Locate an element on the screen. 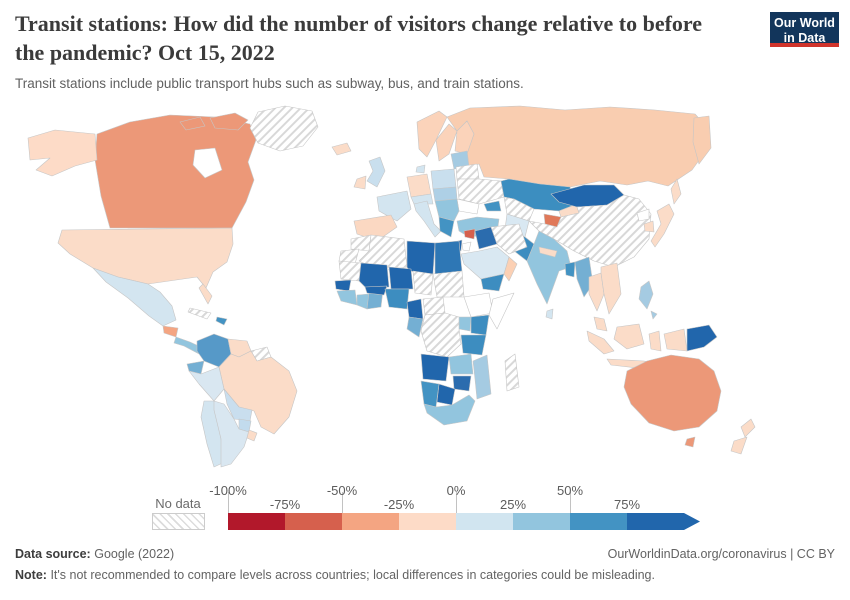 This screenshot has width=850, height=600. country-zimbabwe is located at coordinates (462, 383).